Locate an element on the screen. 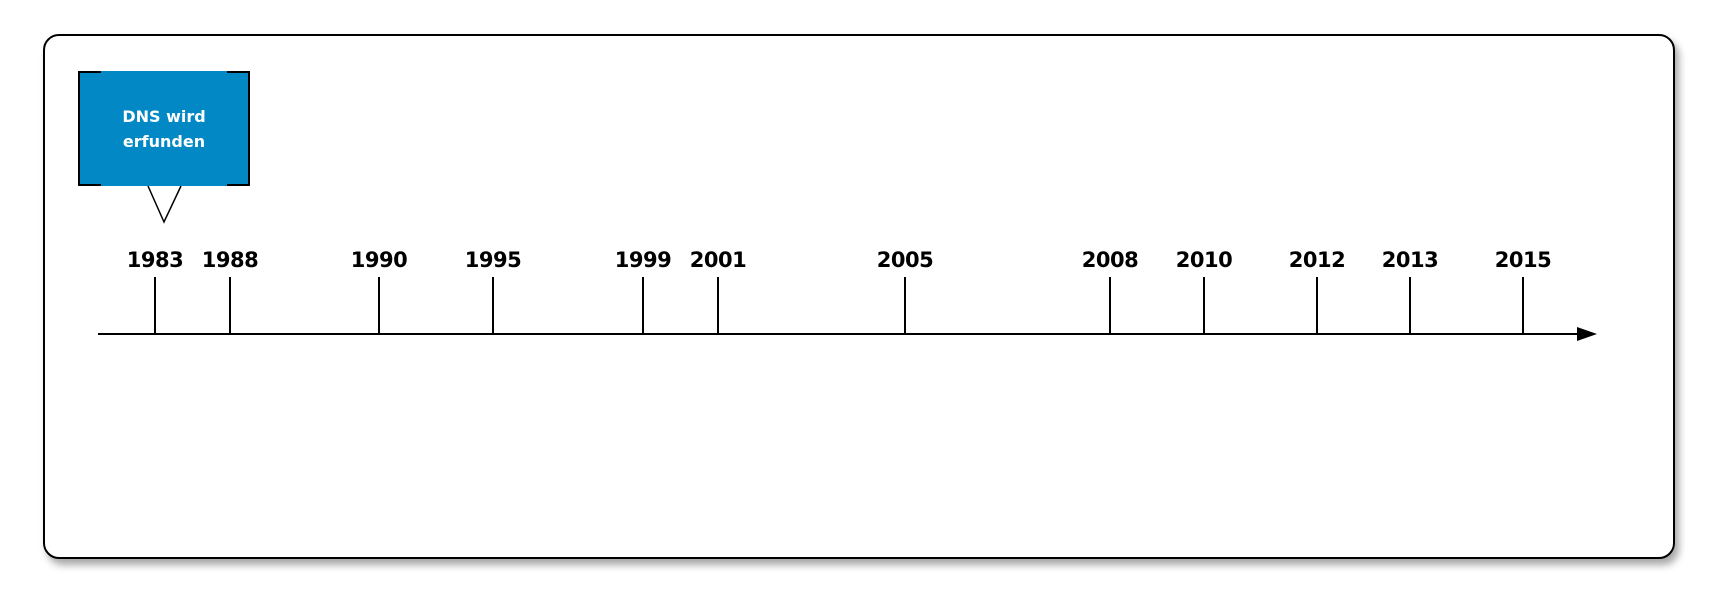  callout-text: DNS wird erfunden is located at coordinates (163, 129).